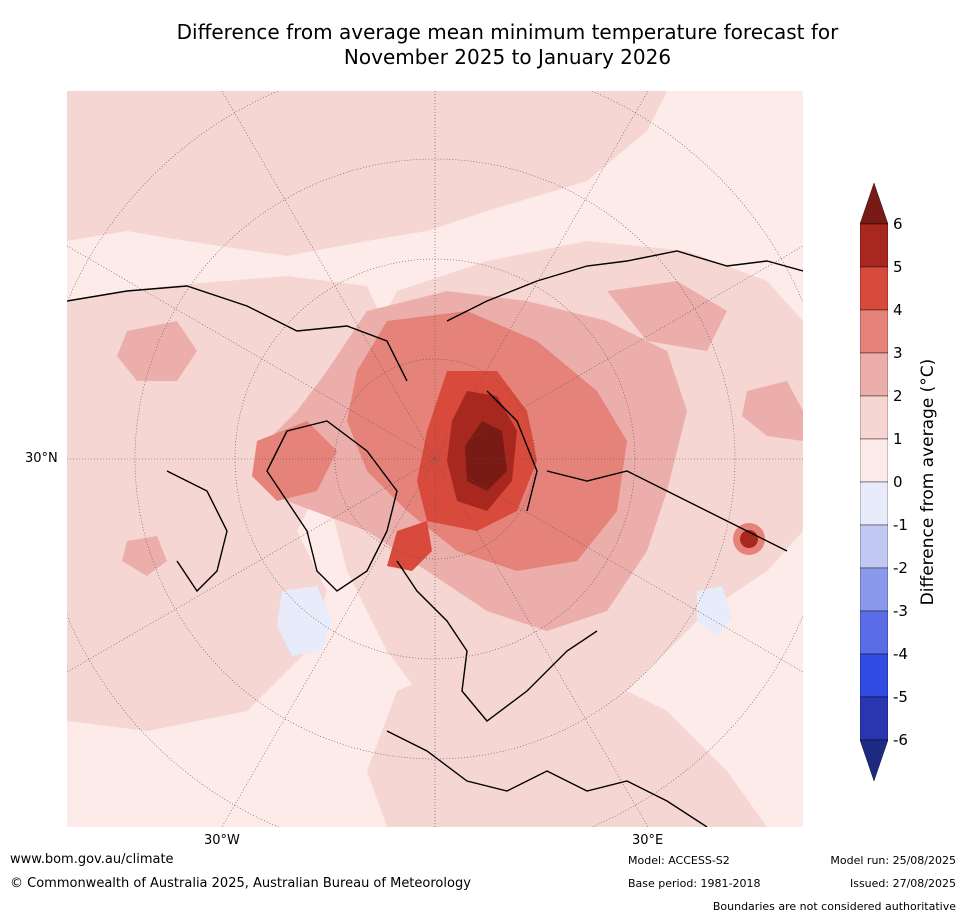 This screenshot has height=919, width=965. I want to click on colorbar-tick-label: -2, so click(900, 568).